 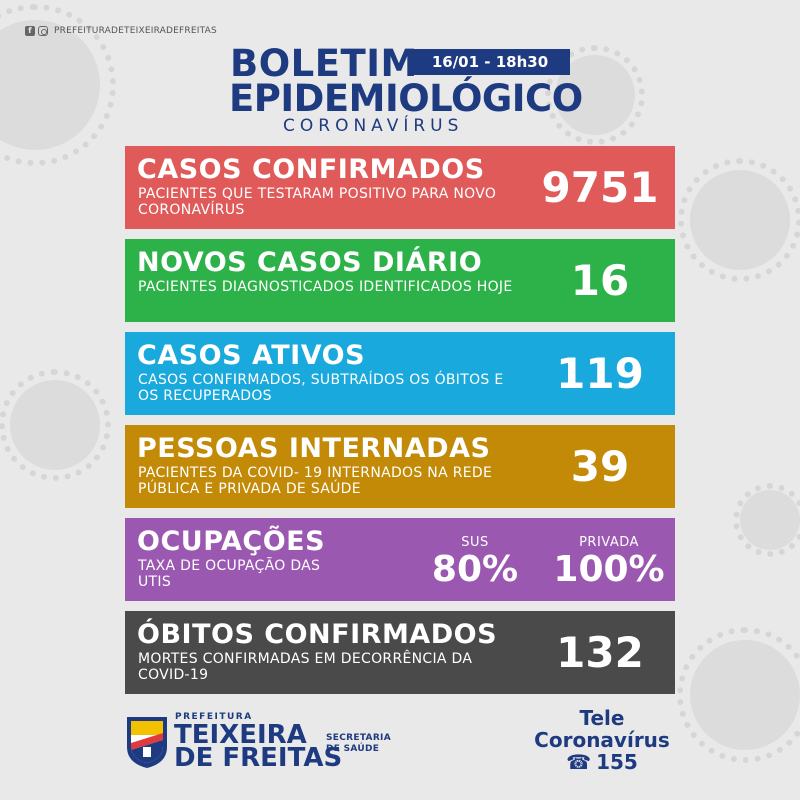 I want to click on title-line-1: BOLETIM, so click(x=324, y=63).